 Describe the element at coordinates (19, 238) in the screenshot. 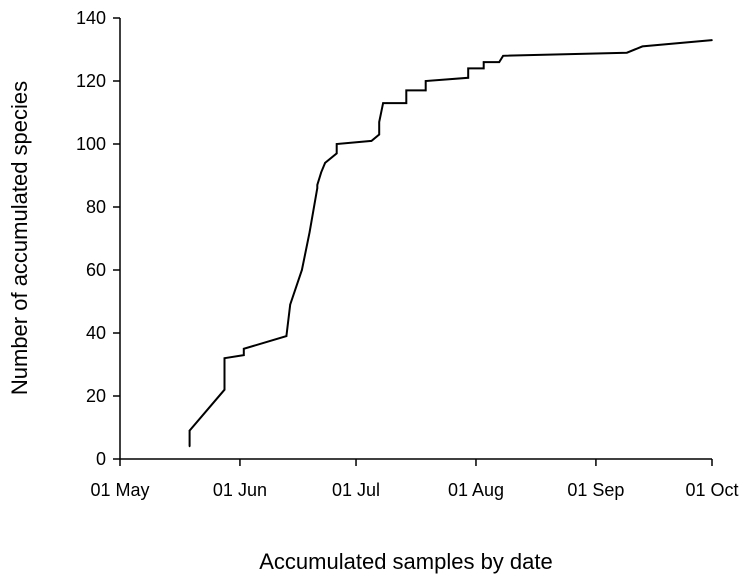

I see `y-axis-title: Number of accumulated species` at that location.